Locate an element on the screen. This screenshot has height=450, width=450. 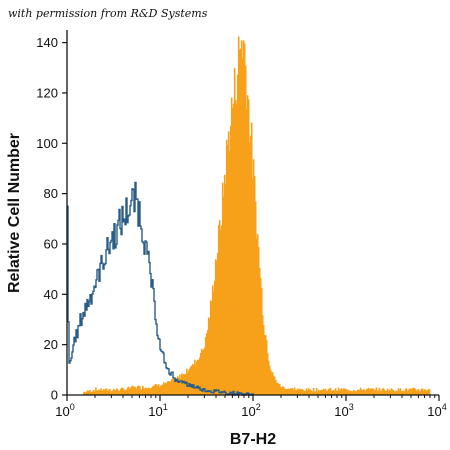
x-tick-label: 10³ is located at coordinates (343, 410).